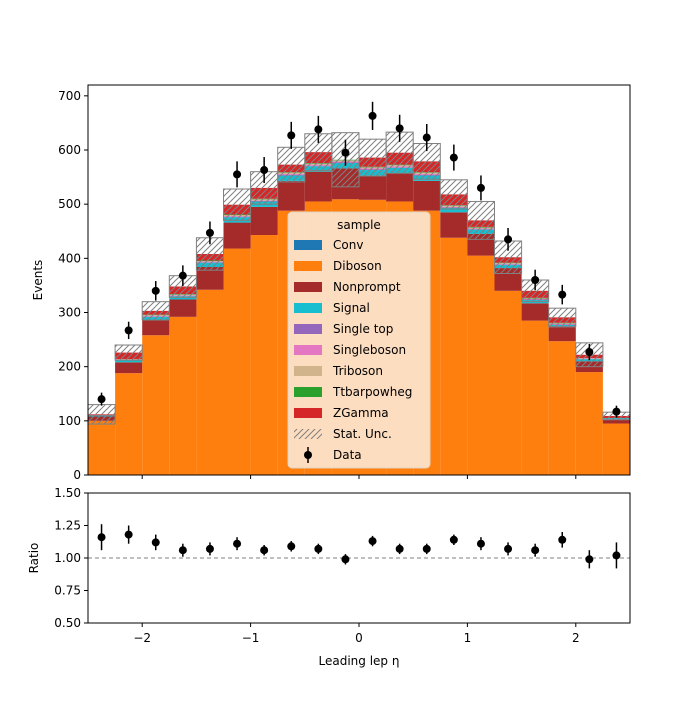 This screenshot has width=700, height=704. What do you see at coordinates (69, 204) in the screenshot?
I see `y-tick-label-500: 500` at bounding box center [69, 204].